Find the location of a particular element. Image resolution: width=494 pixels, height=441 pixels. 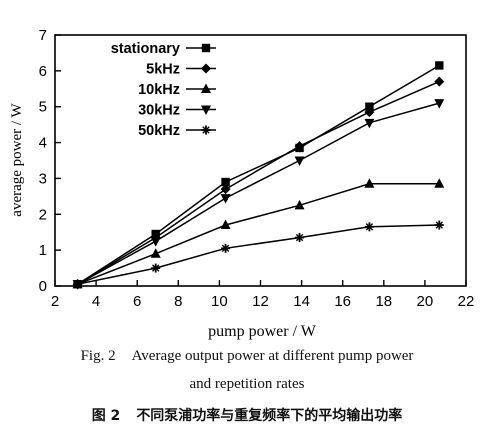

x-tick-label: 18 is located at coordinates (383, 301).